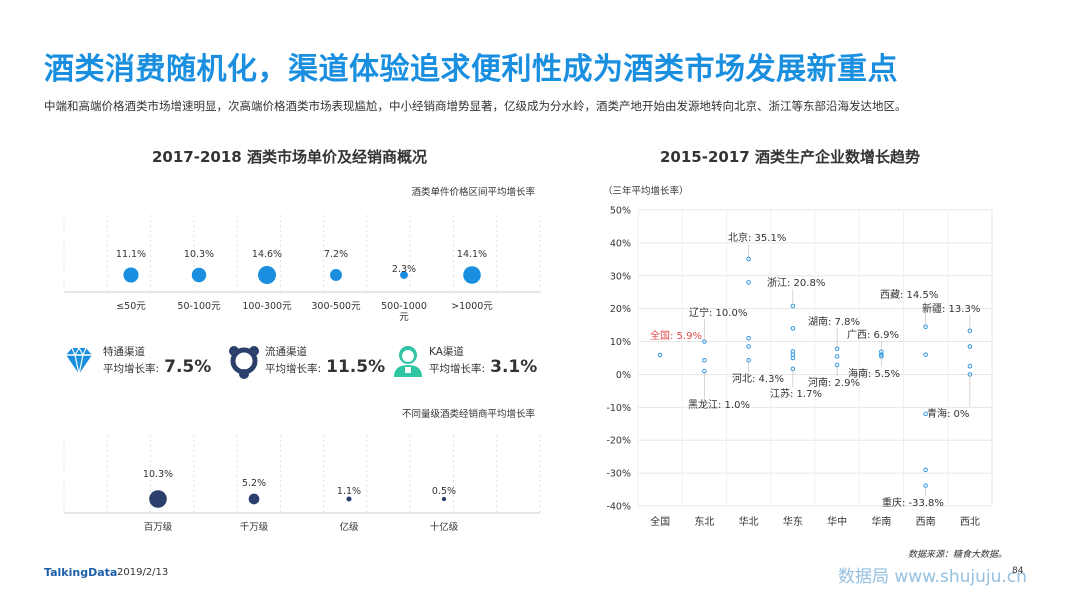 This screenshot has width=1066, height=599. What do you see at coordinates (356, 367) in the screenshot?
I see `channel-rate-value: 11.5%` at bounding box center [356, 367].